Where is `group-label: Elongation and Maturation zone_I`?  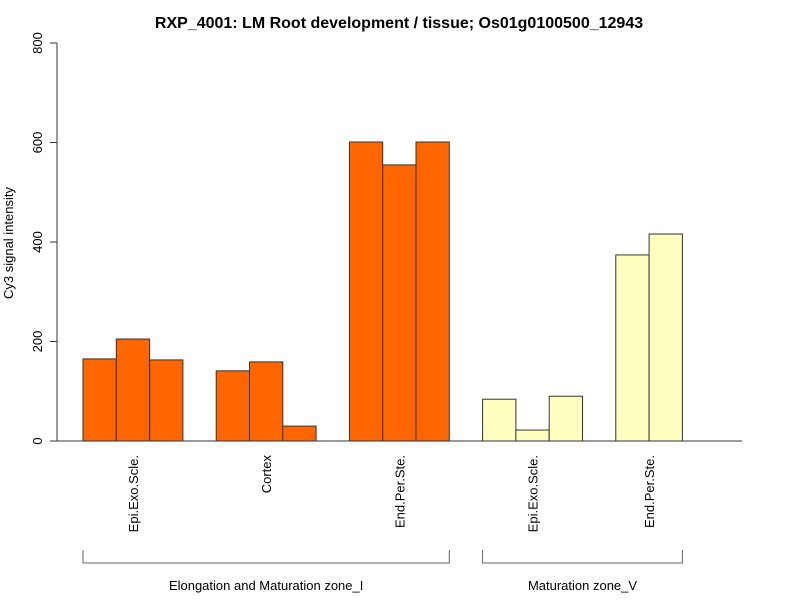
group-label: Elongation and Maturation zone_I is located at coordinates (266, 585).